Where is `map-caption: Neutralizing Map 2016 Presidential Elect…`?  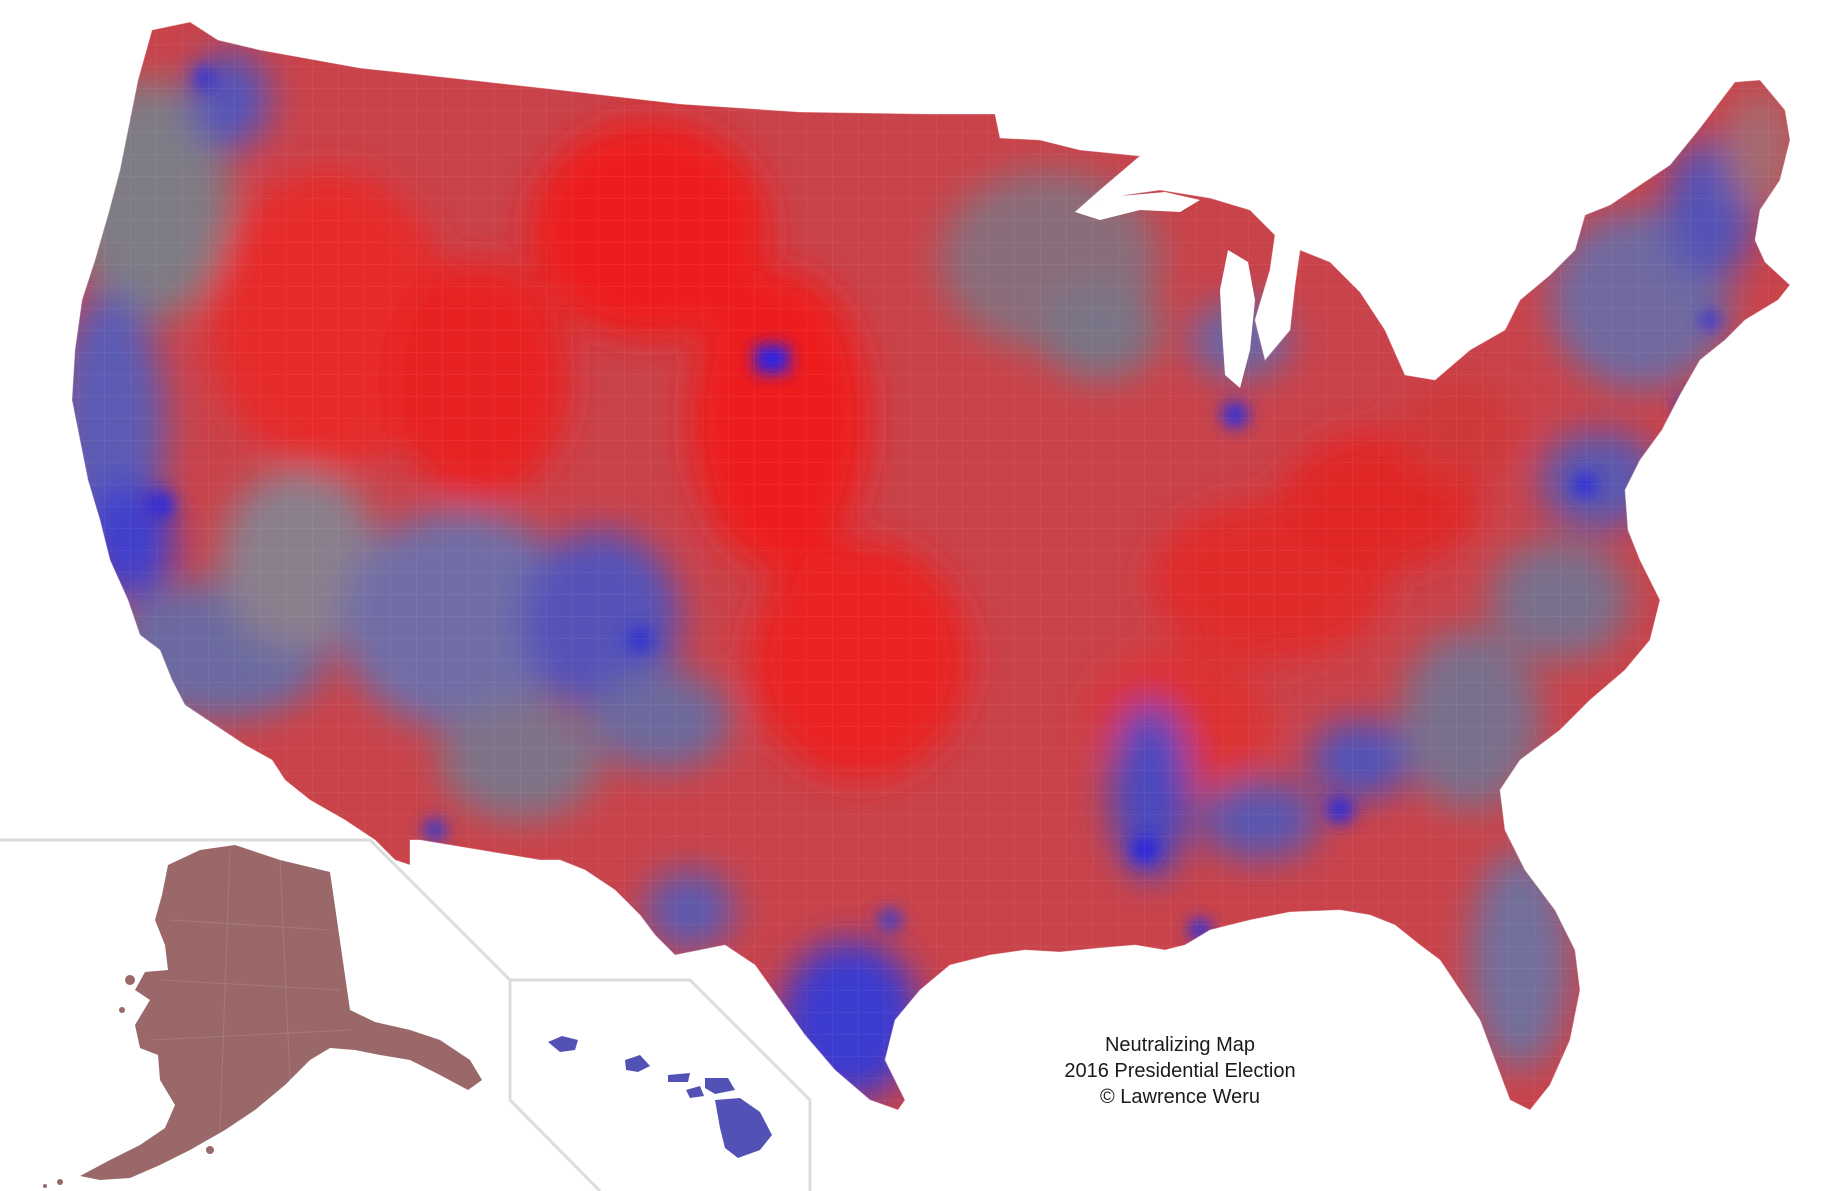
map-caption: Neutralizing Map 2016 Presidential Elect… is located at coordinates (1180, 1071).